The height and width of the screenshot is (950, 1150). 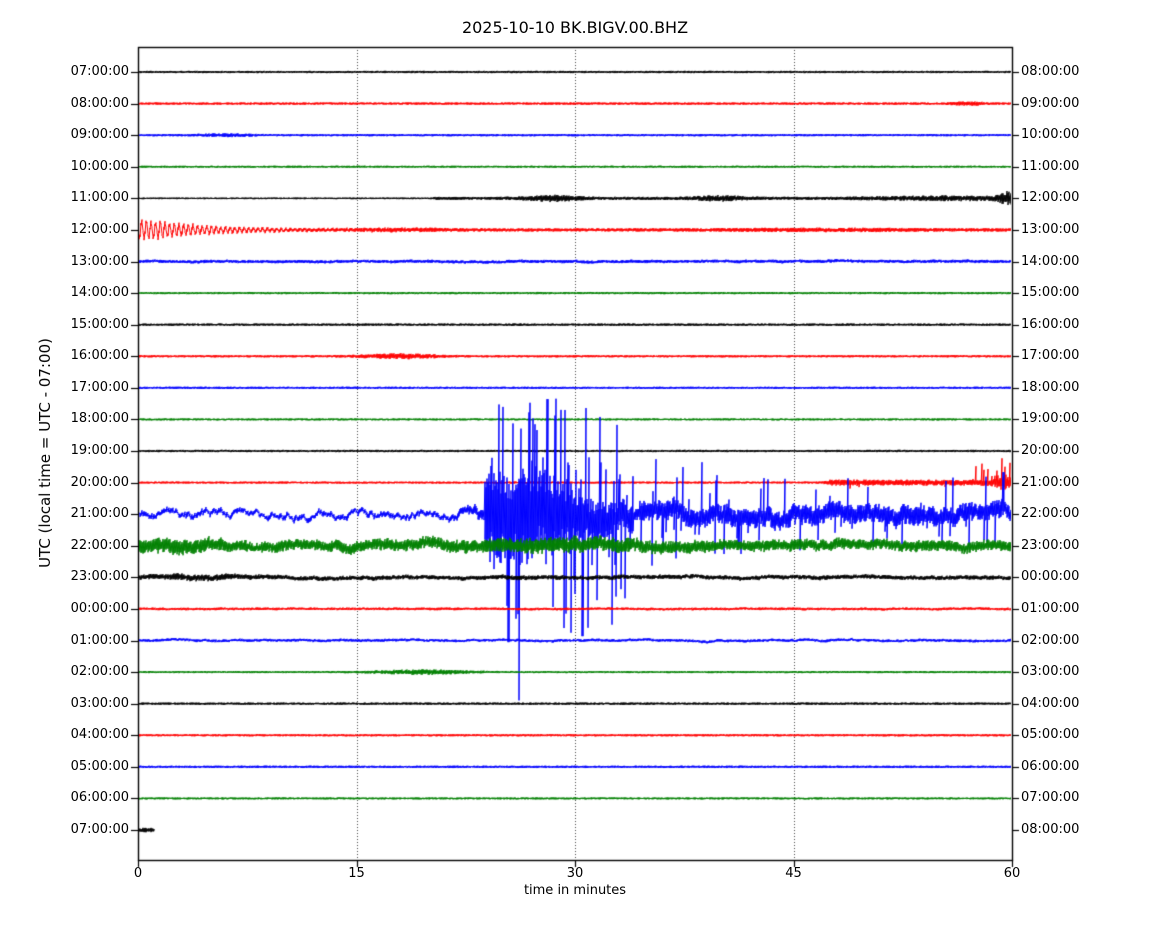 I want to click on local-time-label: 01:00:00, so click(x=1050, y=608).